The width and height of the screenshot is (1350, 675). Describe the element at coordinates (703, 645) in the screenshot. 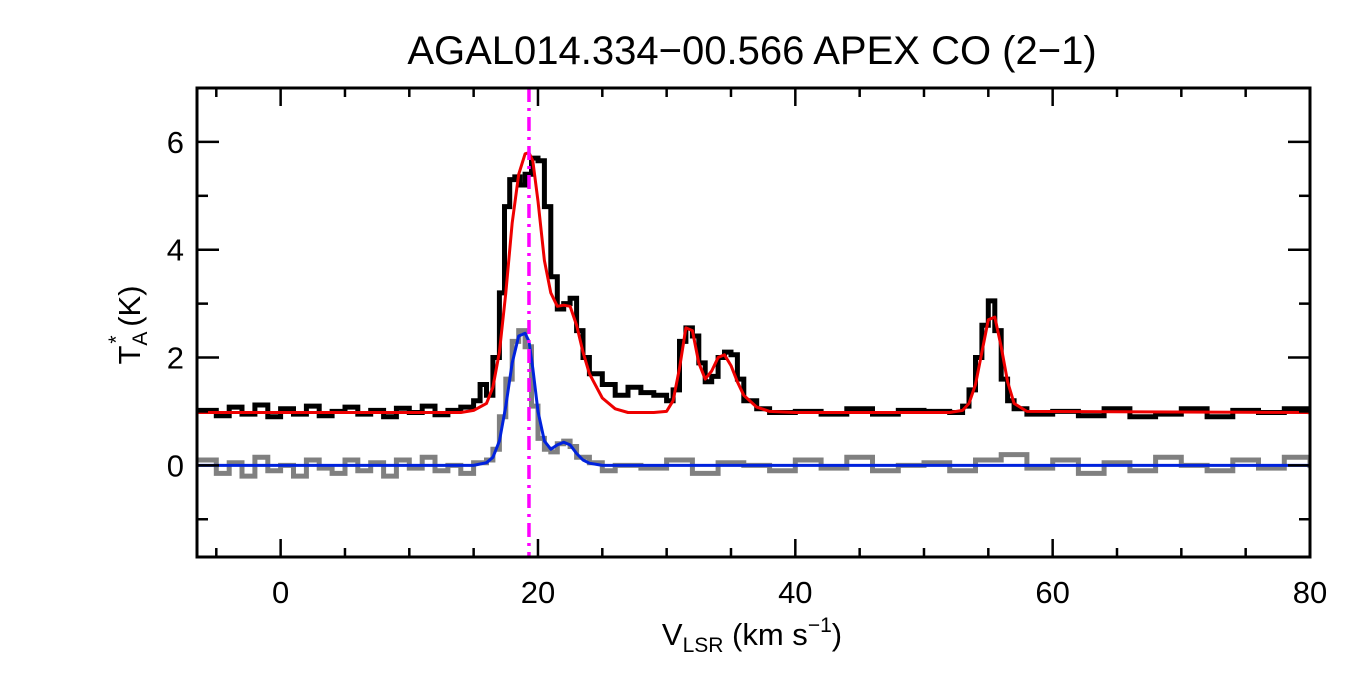

I see `x-axis-label-sub: LSR` at that location.